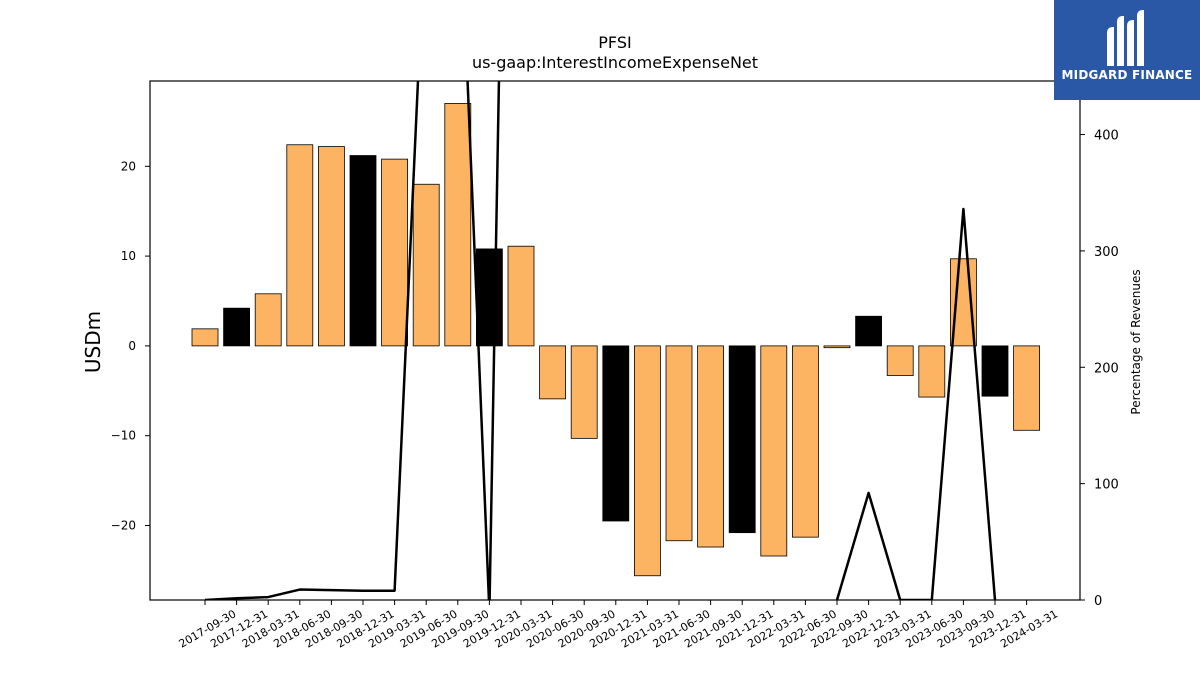 This screenshot has width=1200, height=675. Describe the element at coordinates (132, 346) in the screenshot. I see `y-tick-label: 0` at that location.